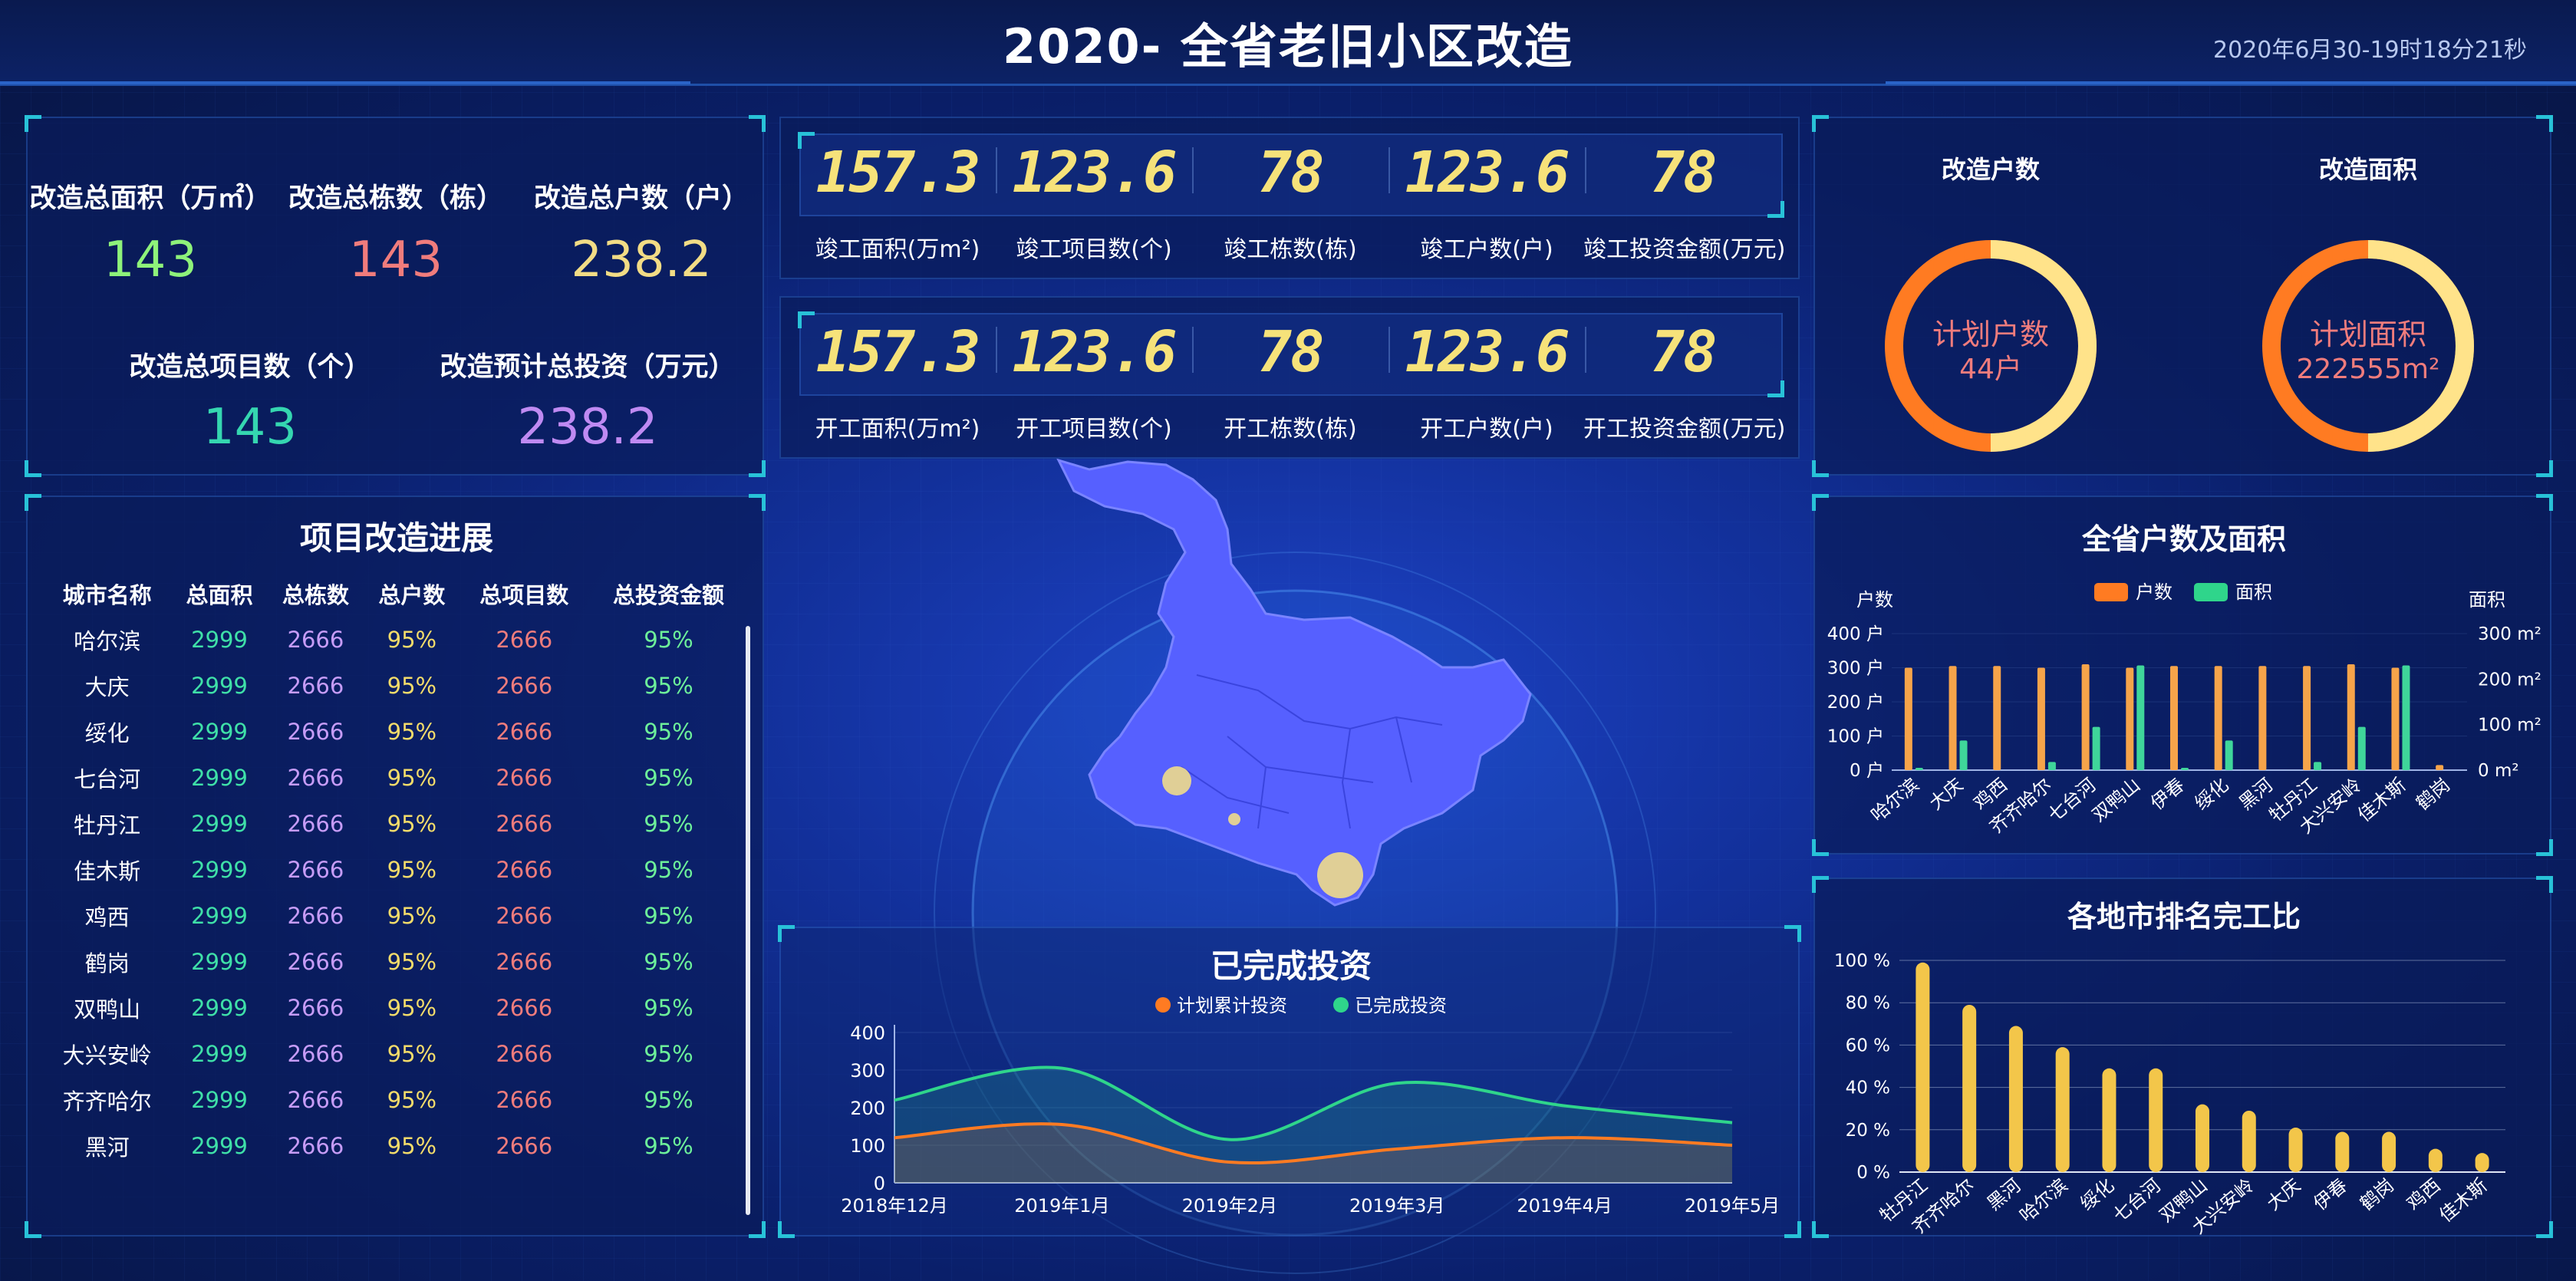  Describe the element at coordinates (396, 1146) in the screenshot. I see `table-row: 黑河 2999 2666 95% 2666 95%` at that location.